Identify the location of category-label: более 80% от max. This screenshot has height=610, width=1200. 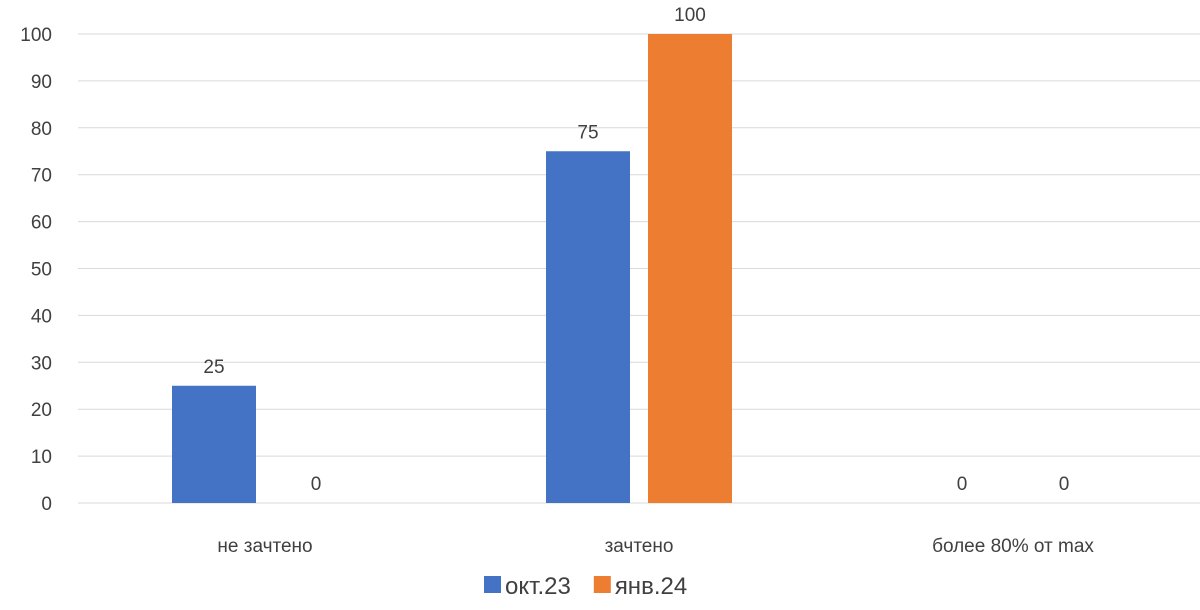
(1013, 546).